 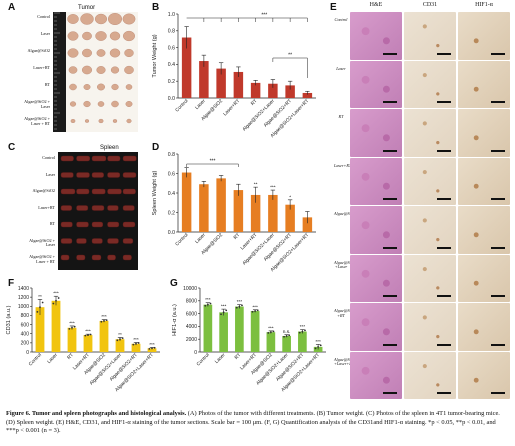 I want to click on y-tick-label: 6000, so click(x=191, y=314).